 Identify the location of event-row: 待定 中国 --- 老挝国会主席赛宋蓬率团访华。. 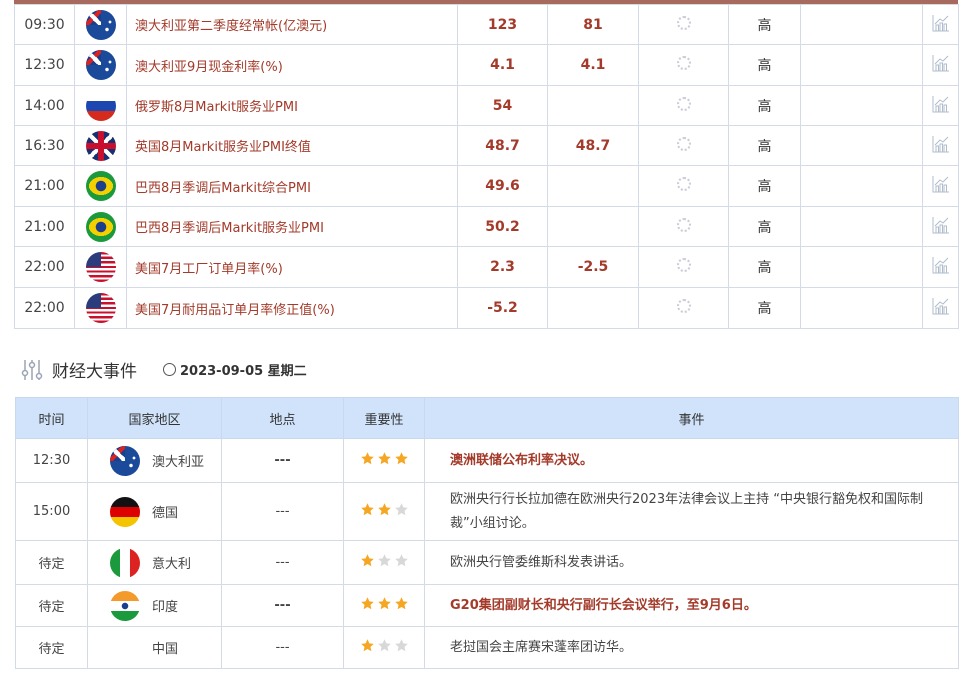
(487, 647).